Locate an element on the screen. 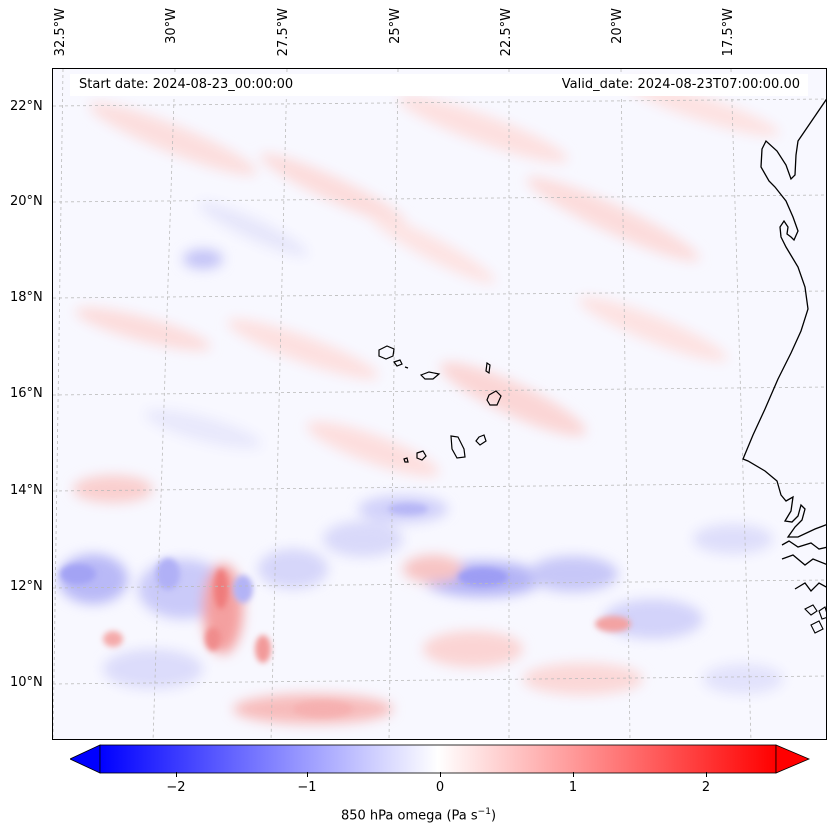 Image resolution: width=837 pixels, height=839 pixels. lat-label-18n: 18°N is located at coordinates (26, 297).